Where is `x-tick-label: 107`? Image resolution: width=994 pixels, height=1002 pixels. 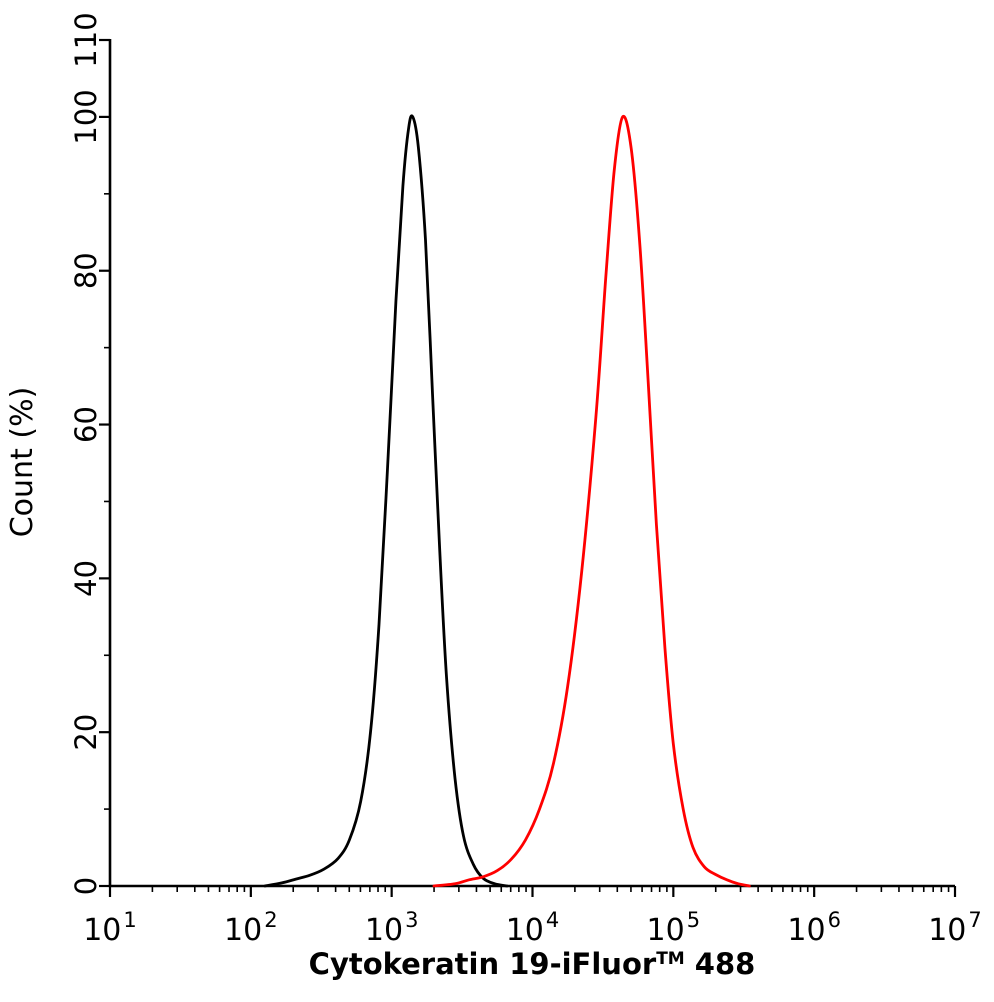
x-tick-label: 107 is located at coordinates (955, 928).